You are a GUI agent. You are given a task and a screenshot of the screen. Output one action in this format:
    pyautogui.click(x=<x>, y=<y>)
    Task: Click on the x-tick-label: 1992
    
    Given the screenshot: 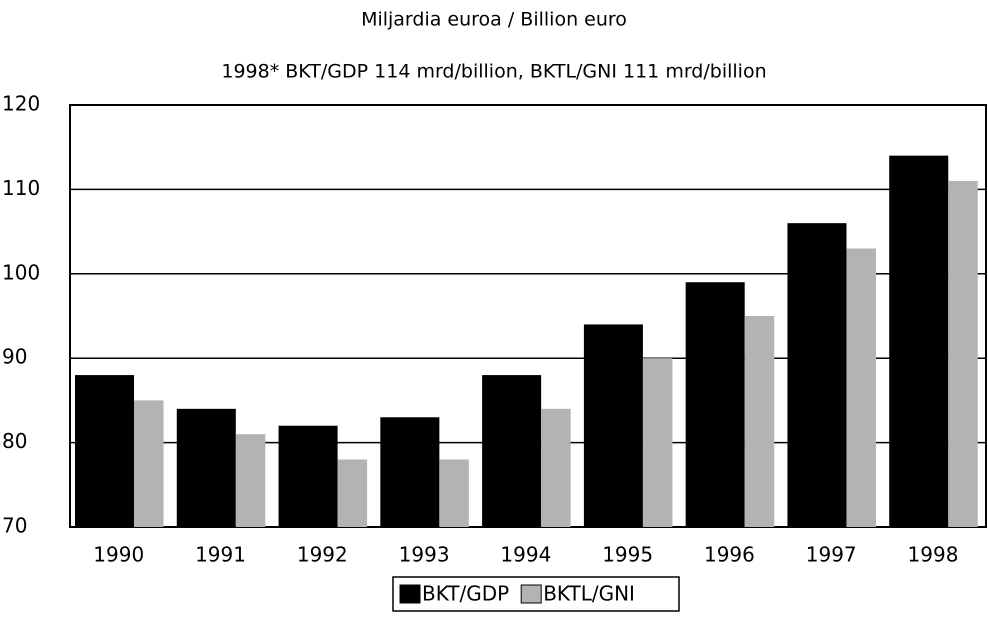 What is the action you would take?
    pyautogui.click(x=322, y=555)
    